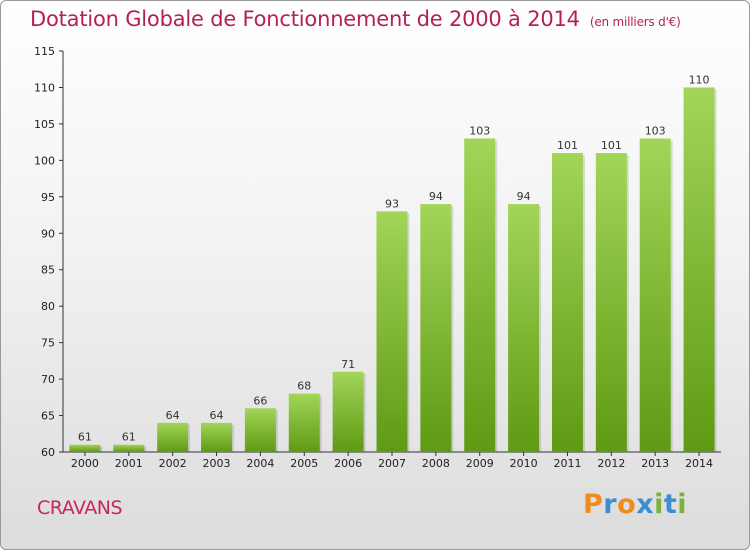  Describe the element at coordinates (610, 504) in the screenshot. I see `logo-letter: r` at that location.